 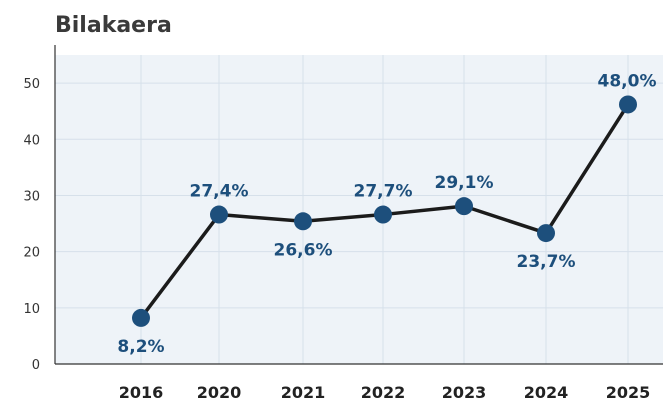 What do you see at coordinates (141, 392) in the screenshot?
I see `x-tick-label: 2016` at bounding box center [141, 392].